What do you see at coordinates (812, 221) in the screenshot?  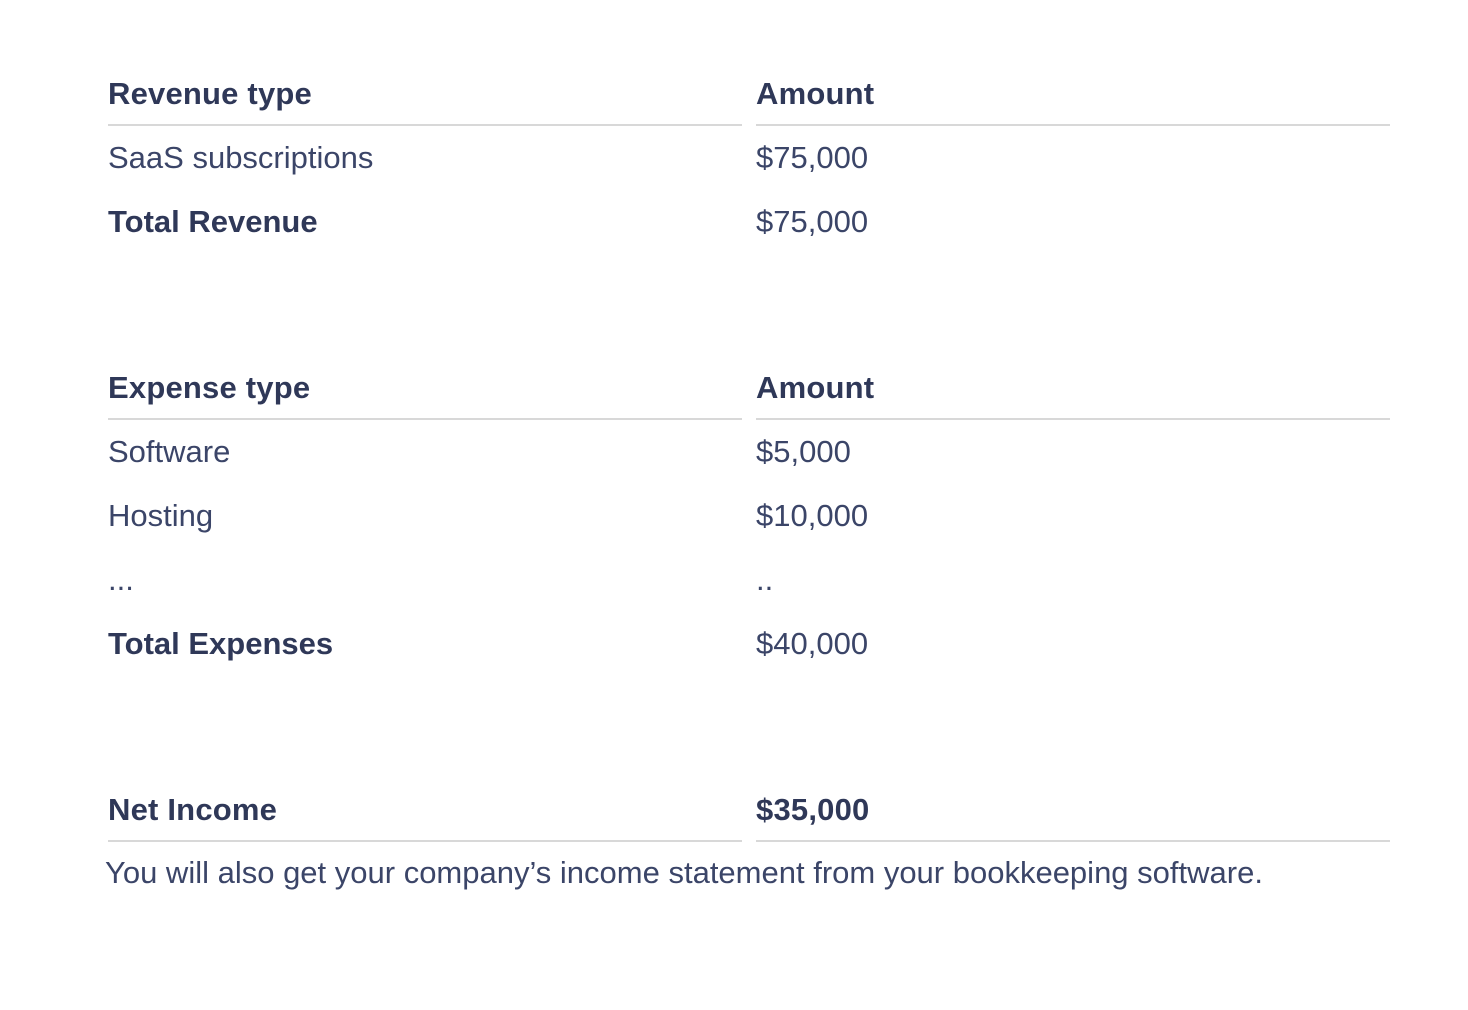 I see `total-revenue-amount: $75,000` at bounding box center [812, 221].